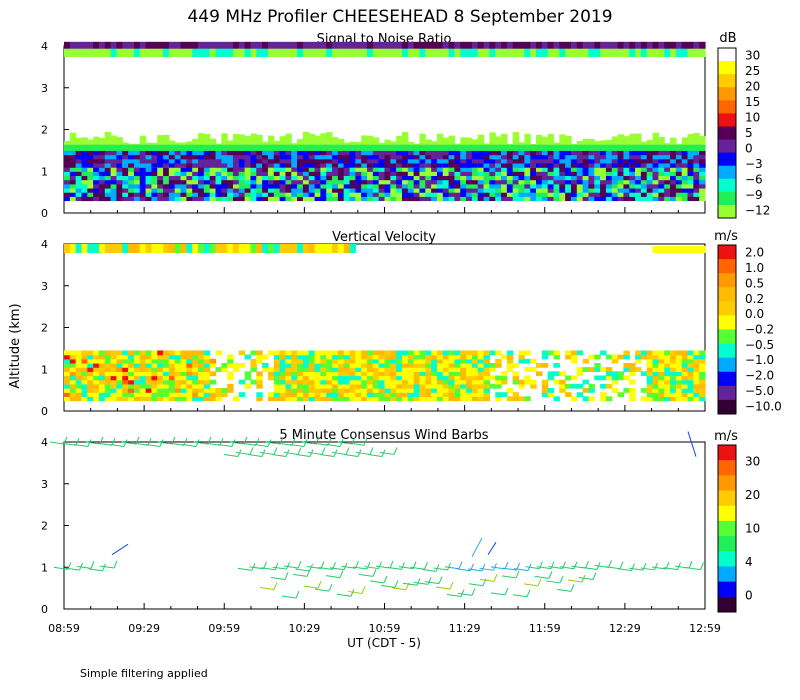 Image resolution: width=800 pixels, height=700 pixels. Describe the element at coordinates (759, 360) in the screenshot. I see `colorbar-label: −1.0` at that location.